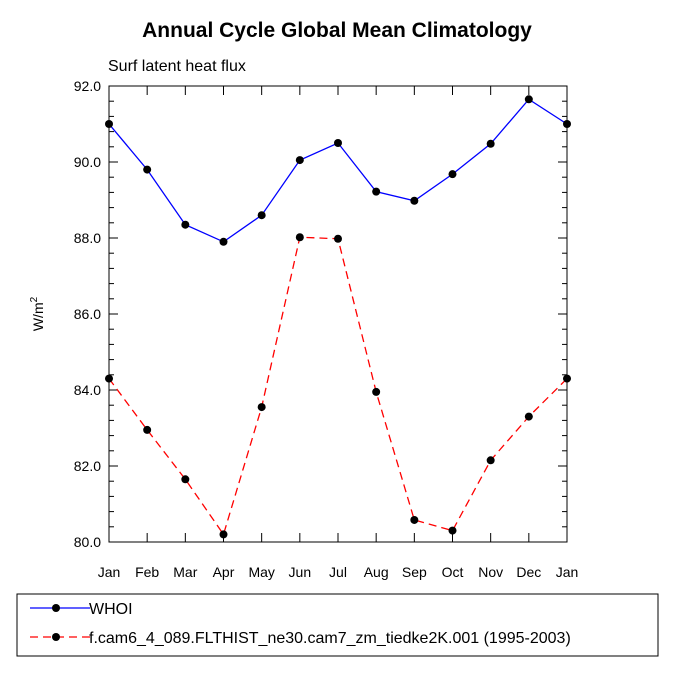 The width and height of the screenshot is (675, 675). Describe the element at coordinates (87, 466) in the screenshot. I see `y-tick-label: 82.0` at that location.